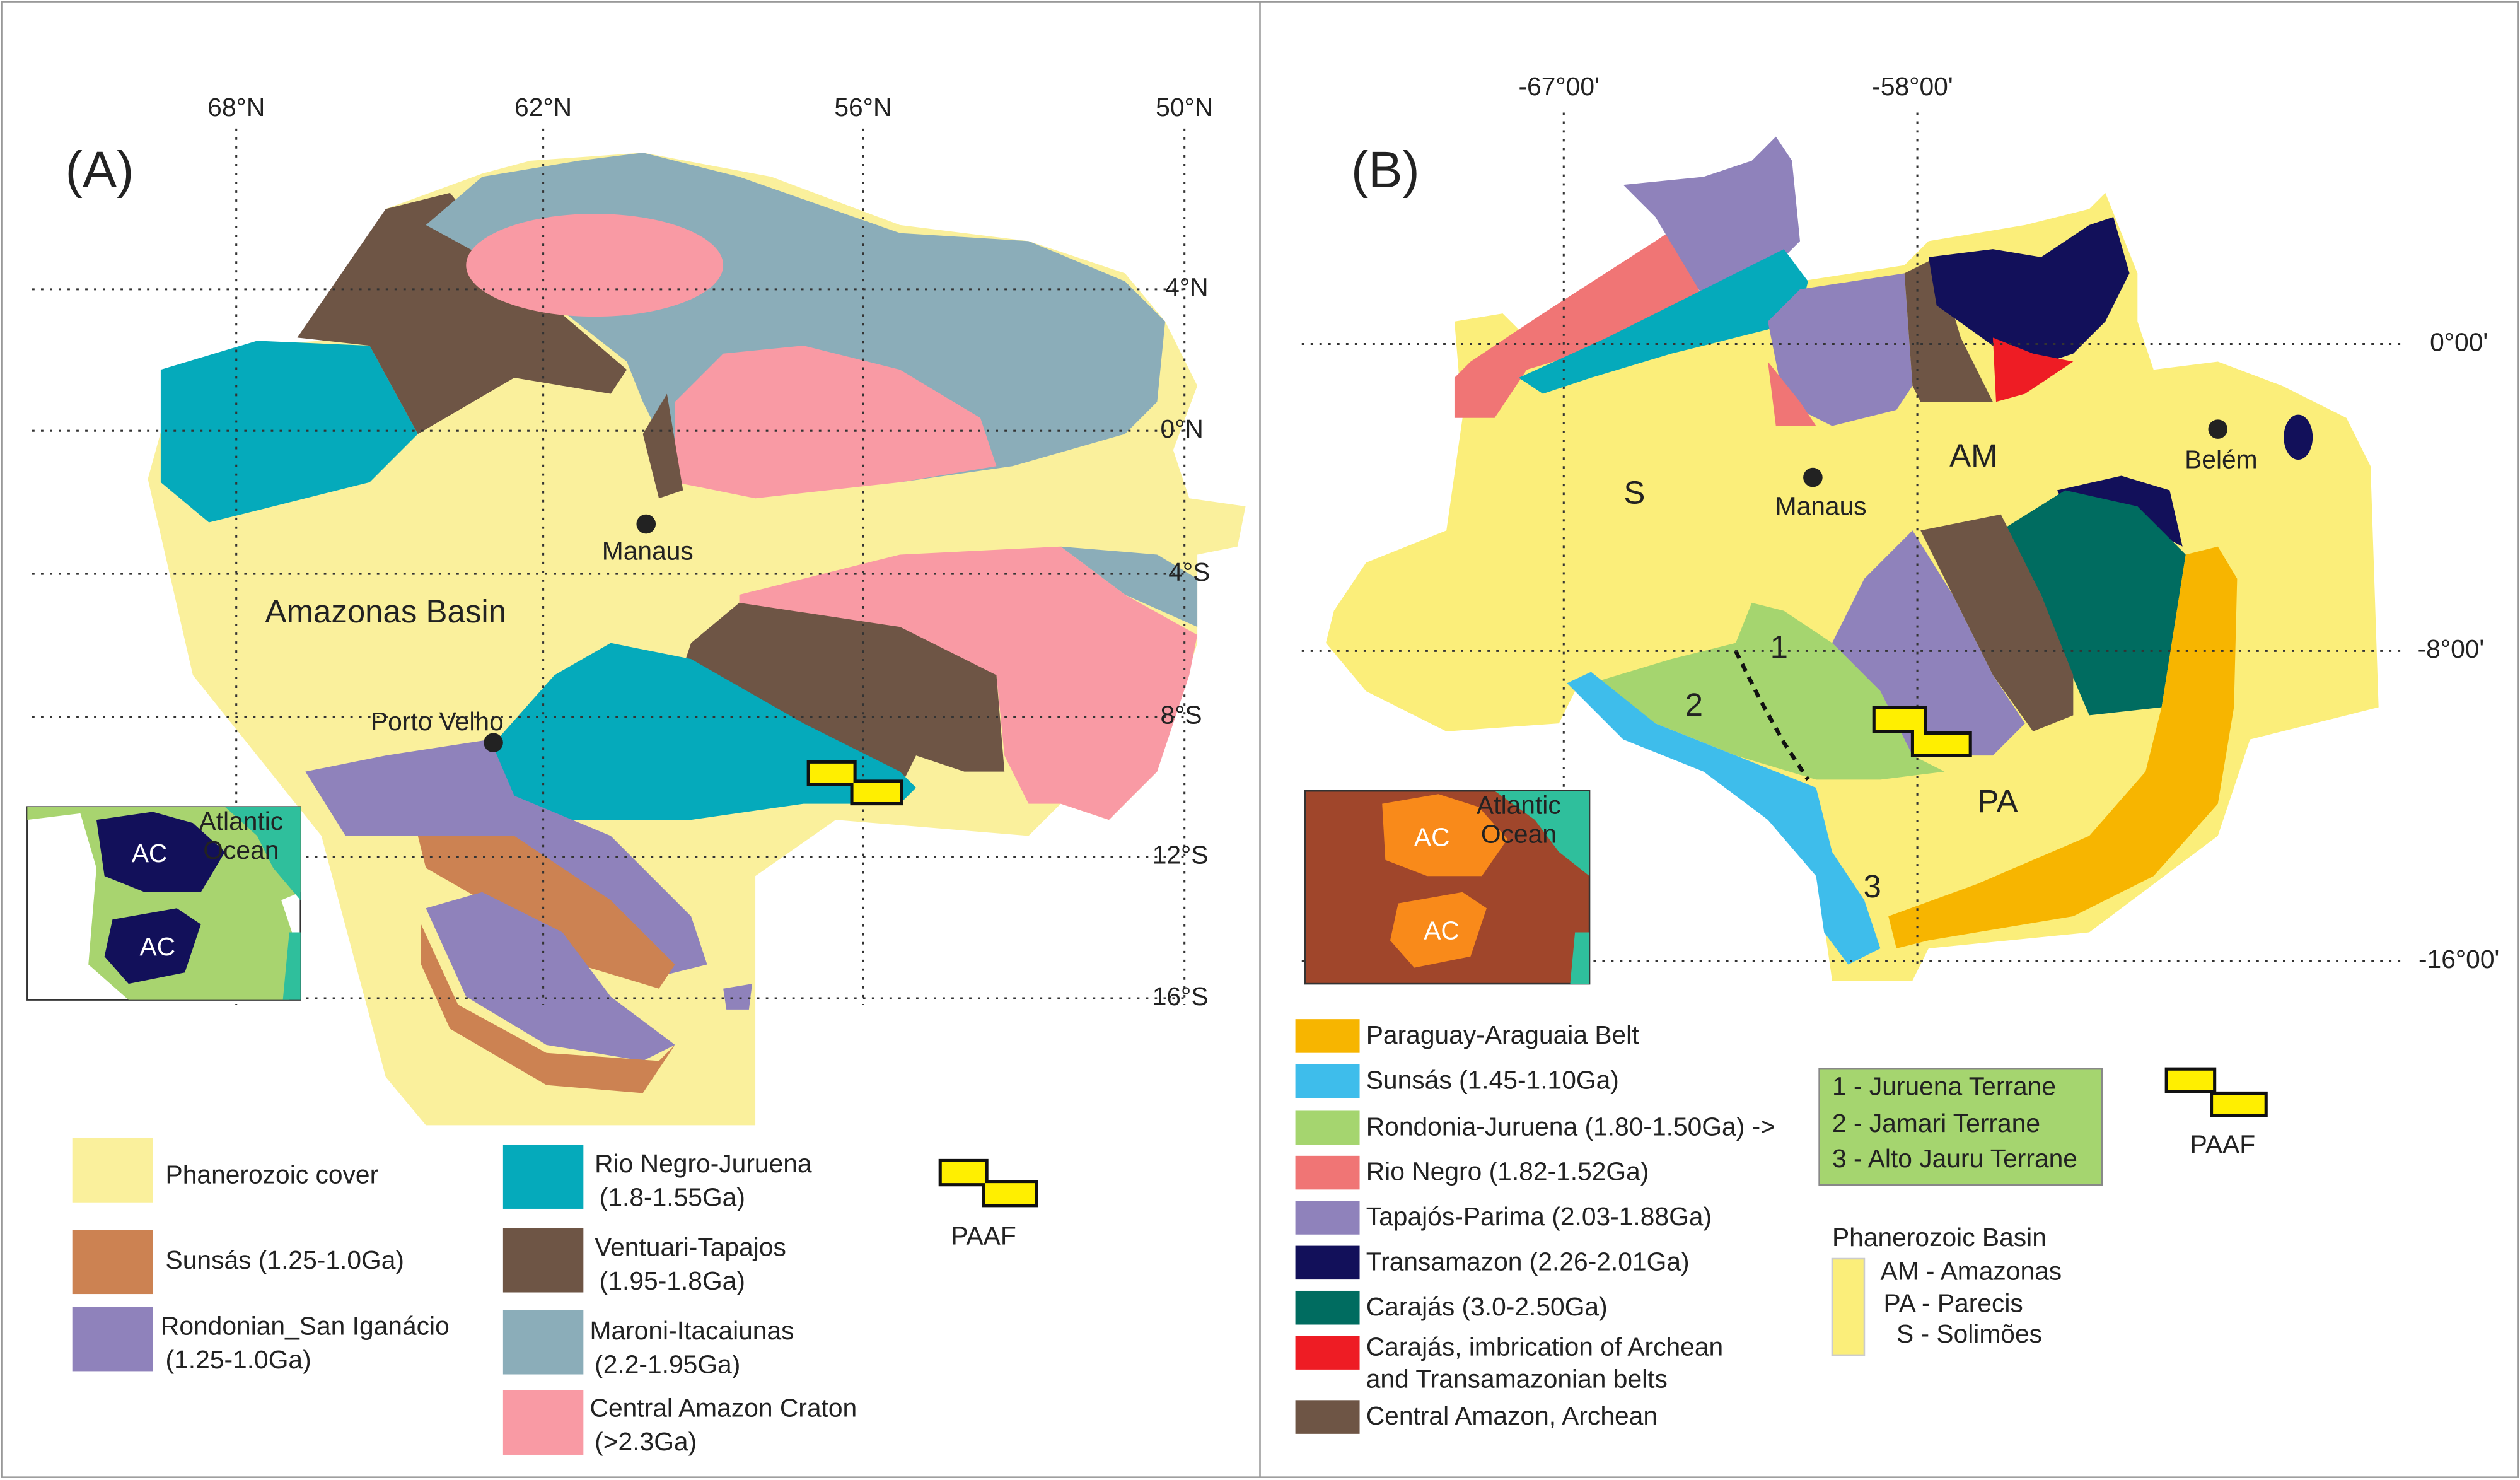 The image size is (2520, 1480). I want to click on legend-label: (1.8-1.55Ga), so click(672, 1196).